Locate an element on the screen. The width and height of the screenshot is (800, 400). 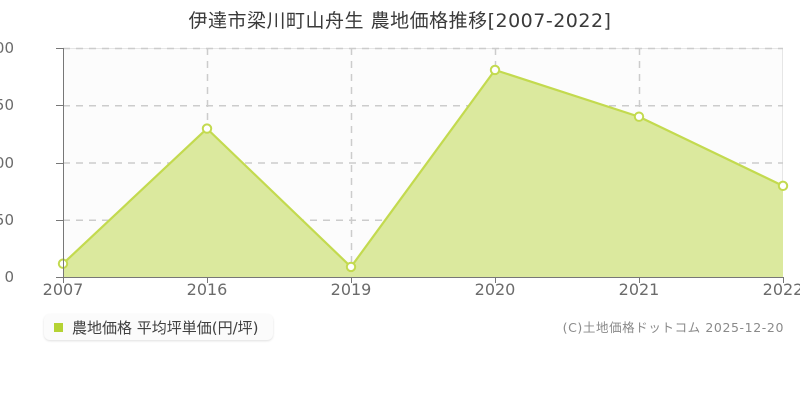
y-axis-tick-label: 1250 is located at coordinates (7, 219).